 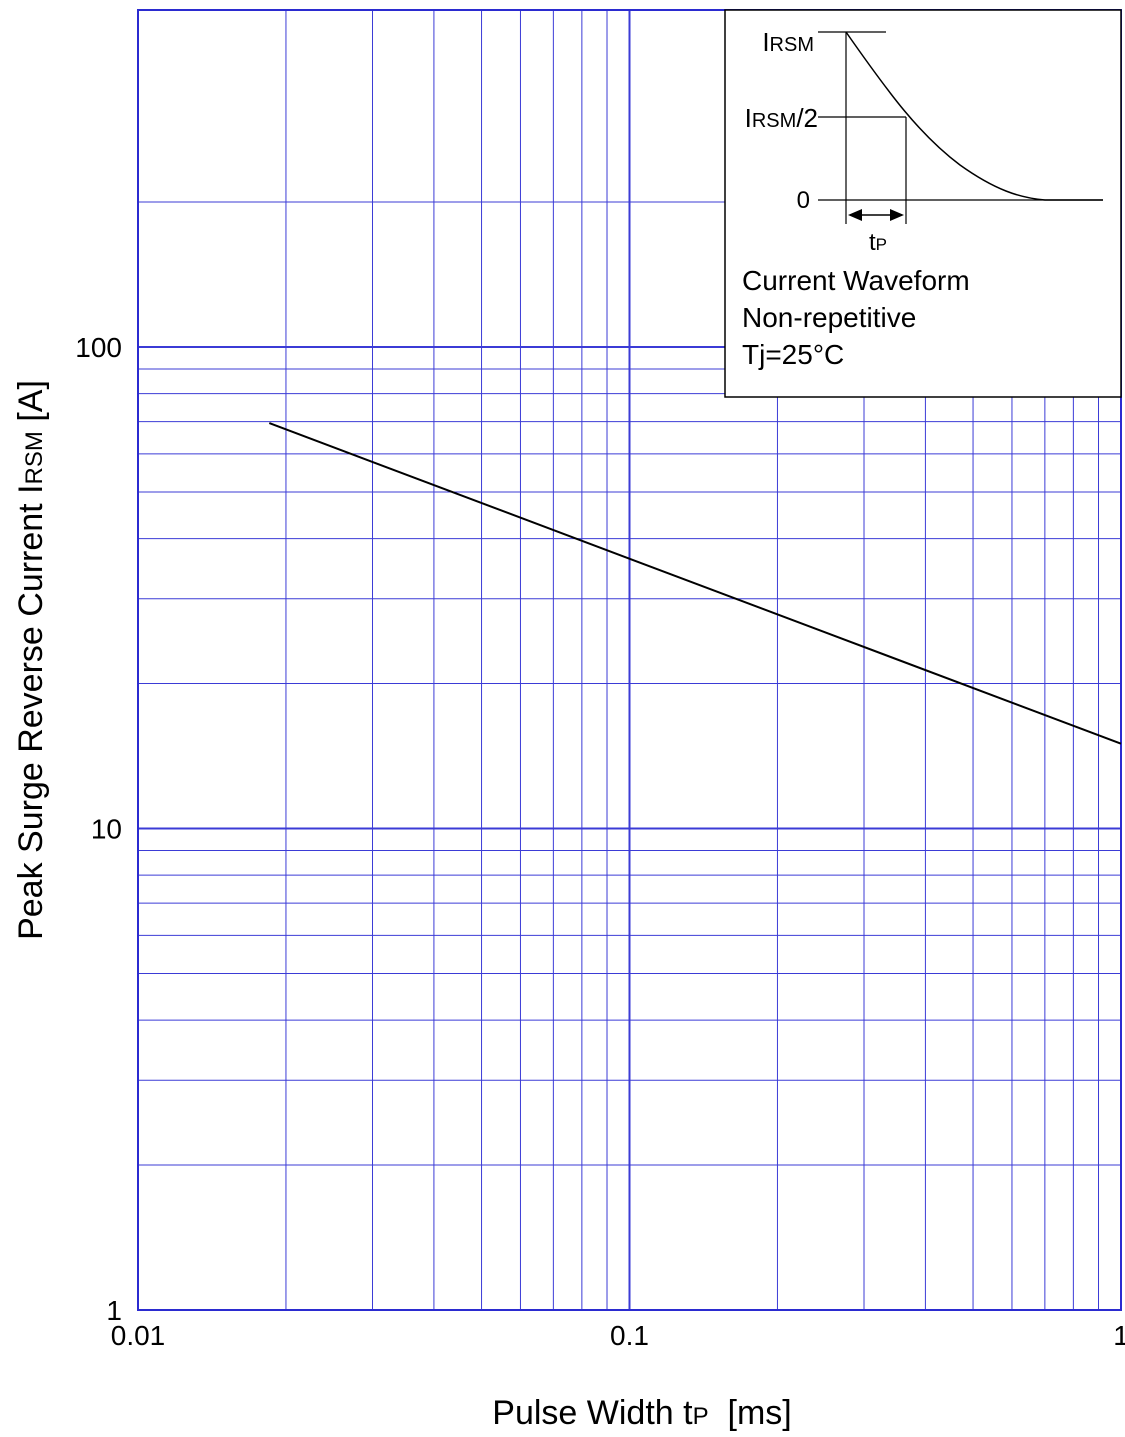 What do you see at coordinates (878, 242) in the screenshot?
I see `inset-tp-label: tP` at bounding box center [878, 242].